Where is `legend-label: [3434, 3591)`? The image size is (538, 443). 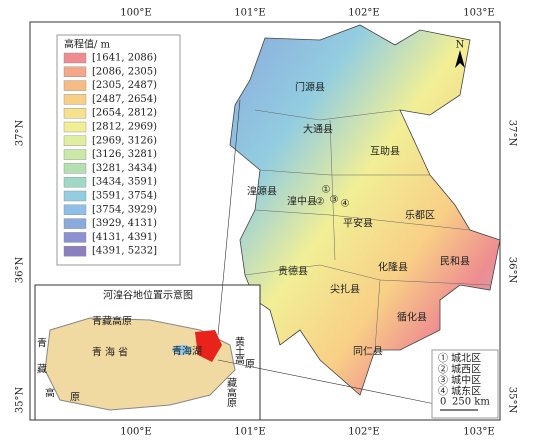
legend-label: [3434, 3591) is located at coordinates (124, 182).